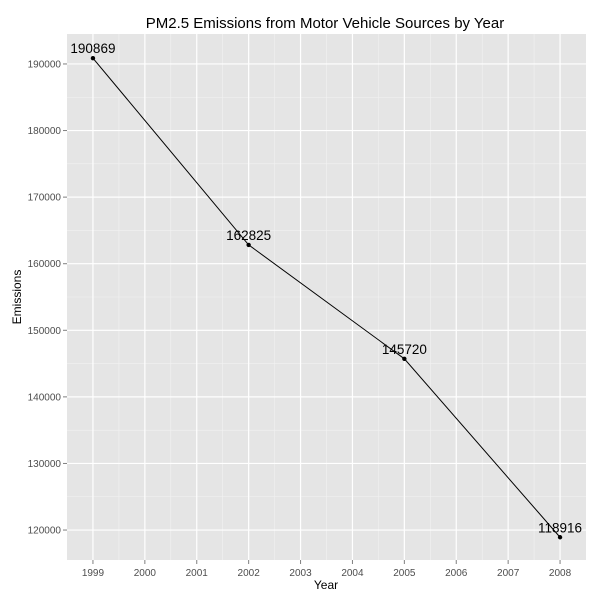 The height and width of the screenshot is (600, 600). Describe the element at coordinates (404, 573) in the screenshot. I see `x-tick-label: 2005` at that location.